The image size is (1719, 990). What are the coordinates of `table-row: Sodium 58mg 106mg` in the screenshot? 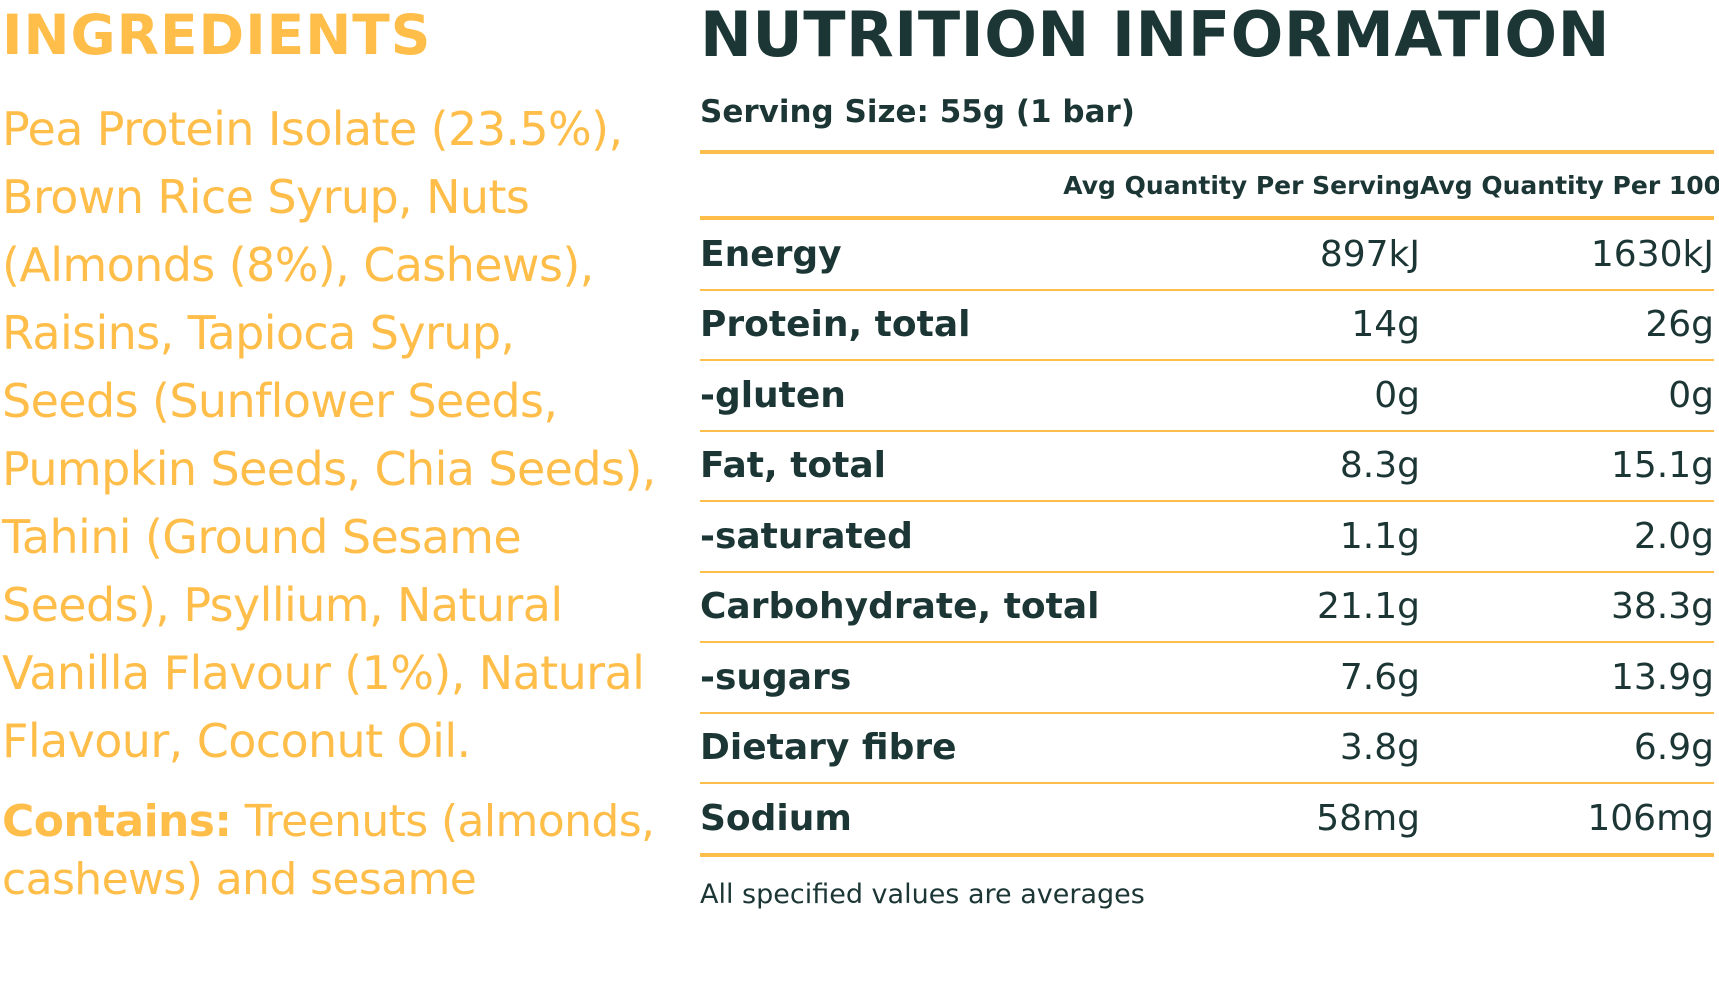 It's located at (1207, 820).